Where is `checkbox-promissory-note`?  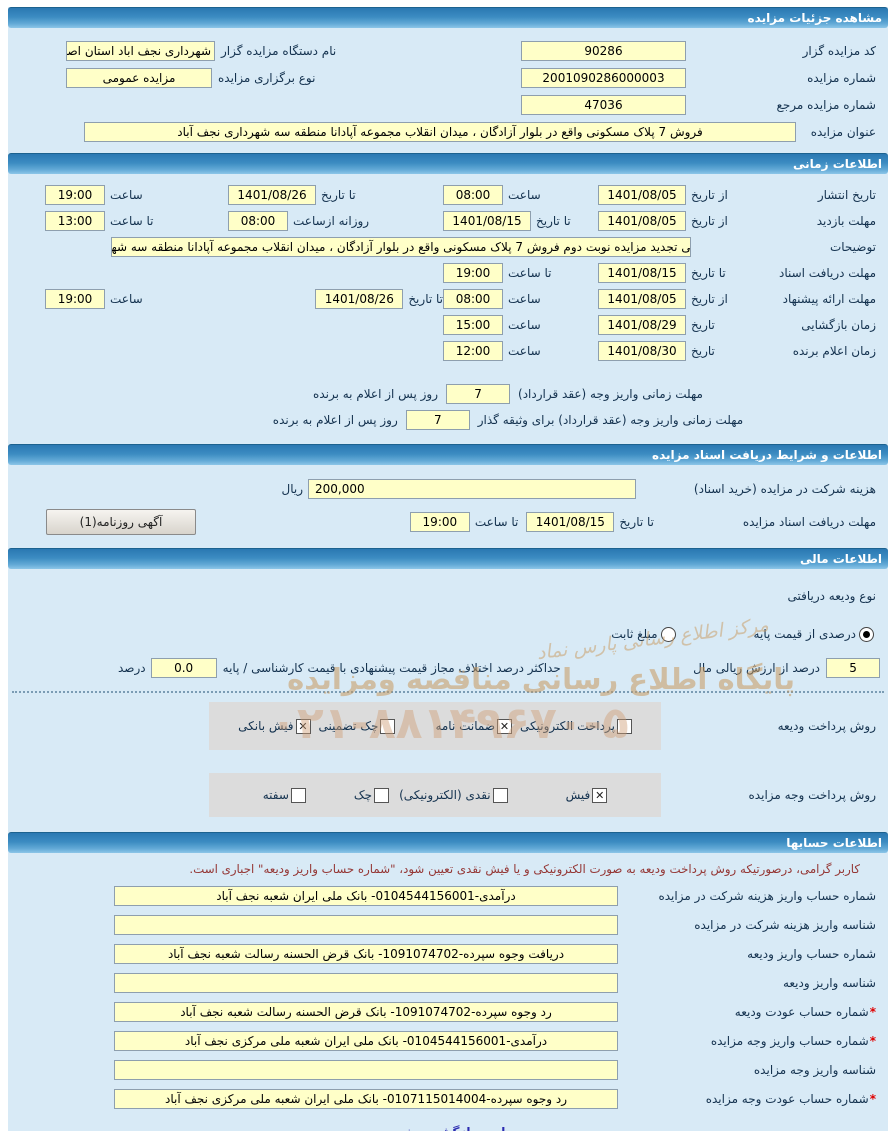 checkbox-promissory-note is located at coordinates (298, 795).